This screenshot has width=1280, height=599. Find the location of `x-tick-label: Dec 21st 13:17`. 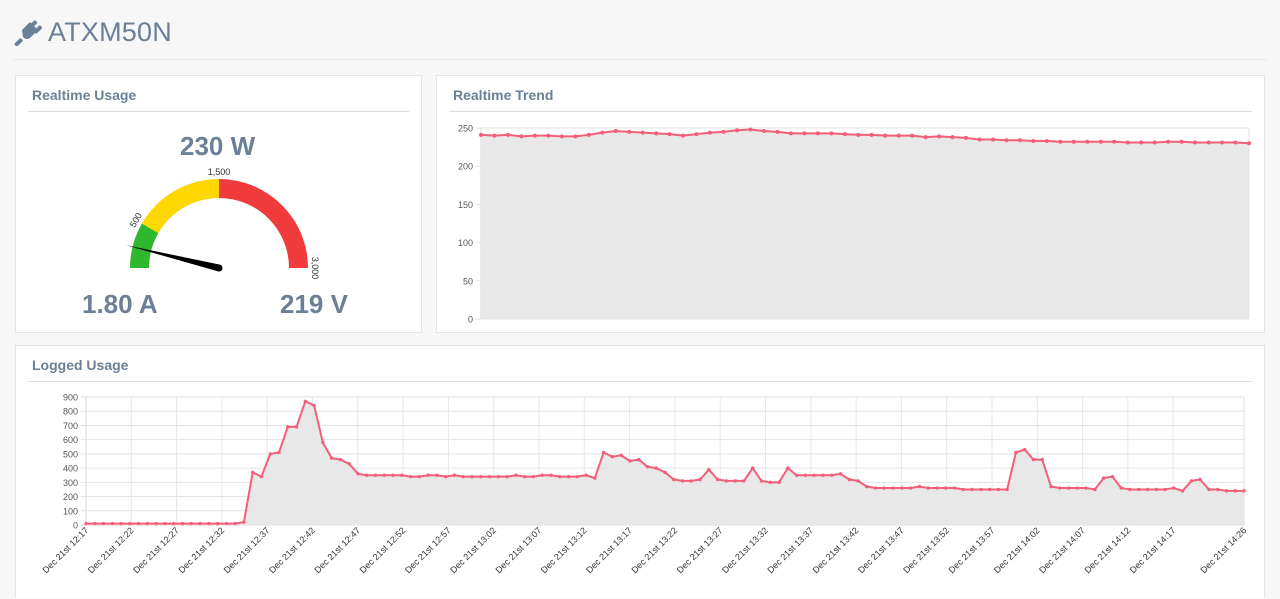

x-tick-label: Dec 21st 13:17 is located at coordinates (609, 550).